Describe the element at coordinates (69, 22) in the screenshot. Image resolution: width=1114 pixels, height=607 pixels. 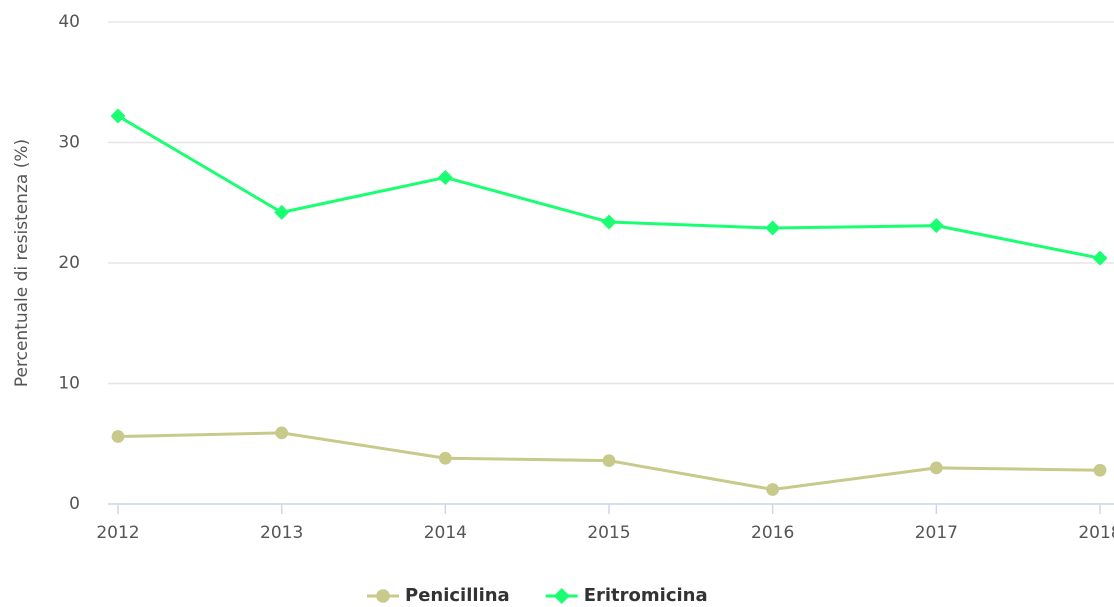
I see `y-tick-label: 40` at that location.